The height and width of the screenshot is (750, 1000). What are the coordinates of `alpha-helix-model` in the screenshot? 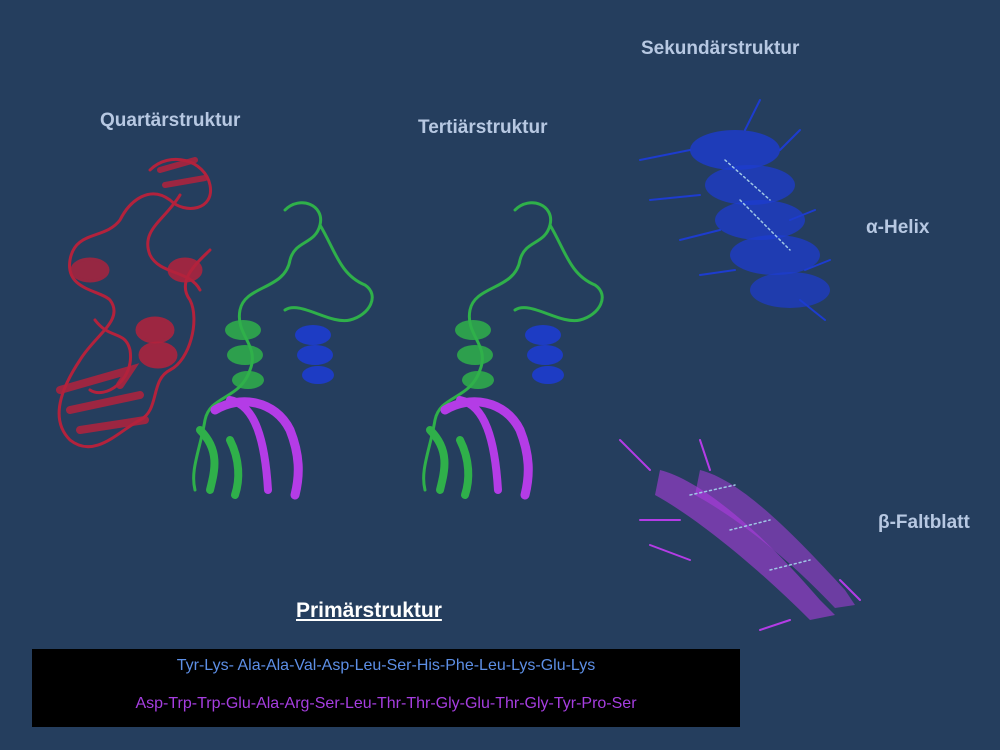 It's located at (735, 210).